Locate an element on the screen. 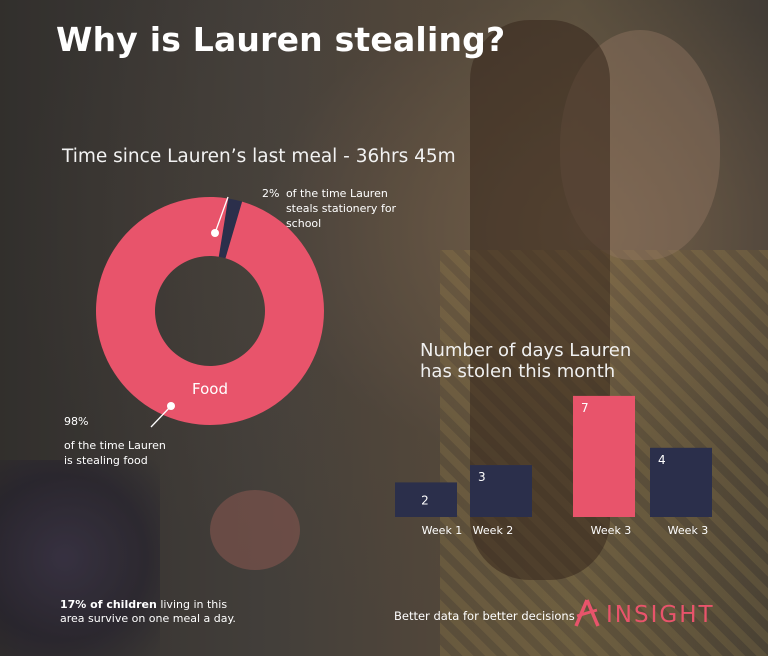  bar-chart-svg: 2 Week 1 3 Week 2 7 Week 3 4 Week 3 is located at coordinates (553, 466).